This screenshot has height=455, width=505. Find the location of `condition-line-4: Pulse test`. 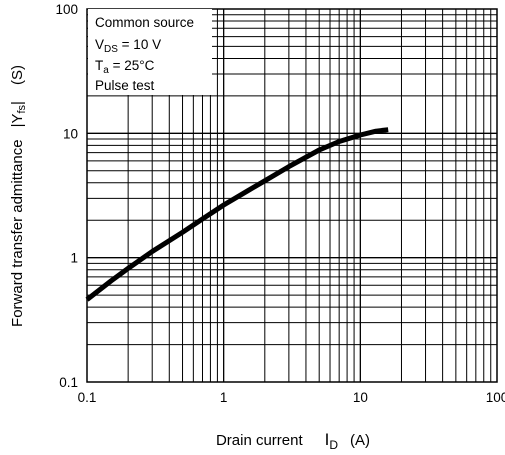

condition-line-4: Pulse test is located at coordinates (125, 85).